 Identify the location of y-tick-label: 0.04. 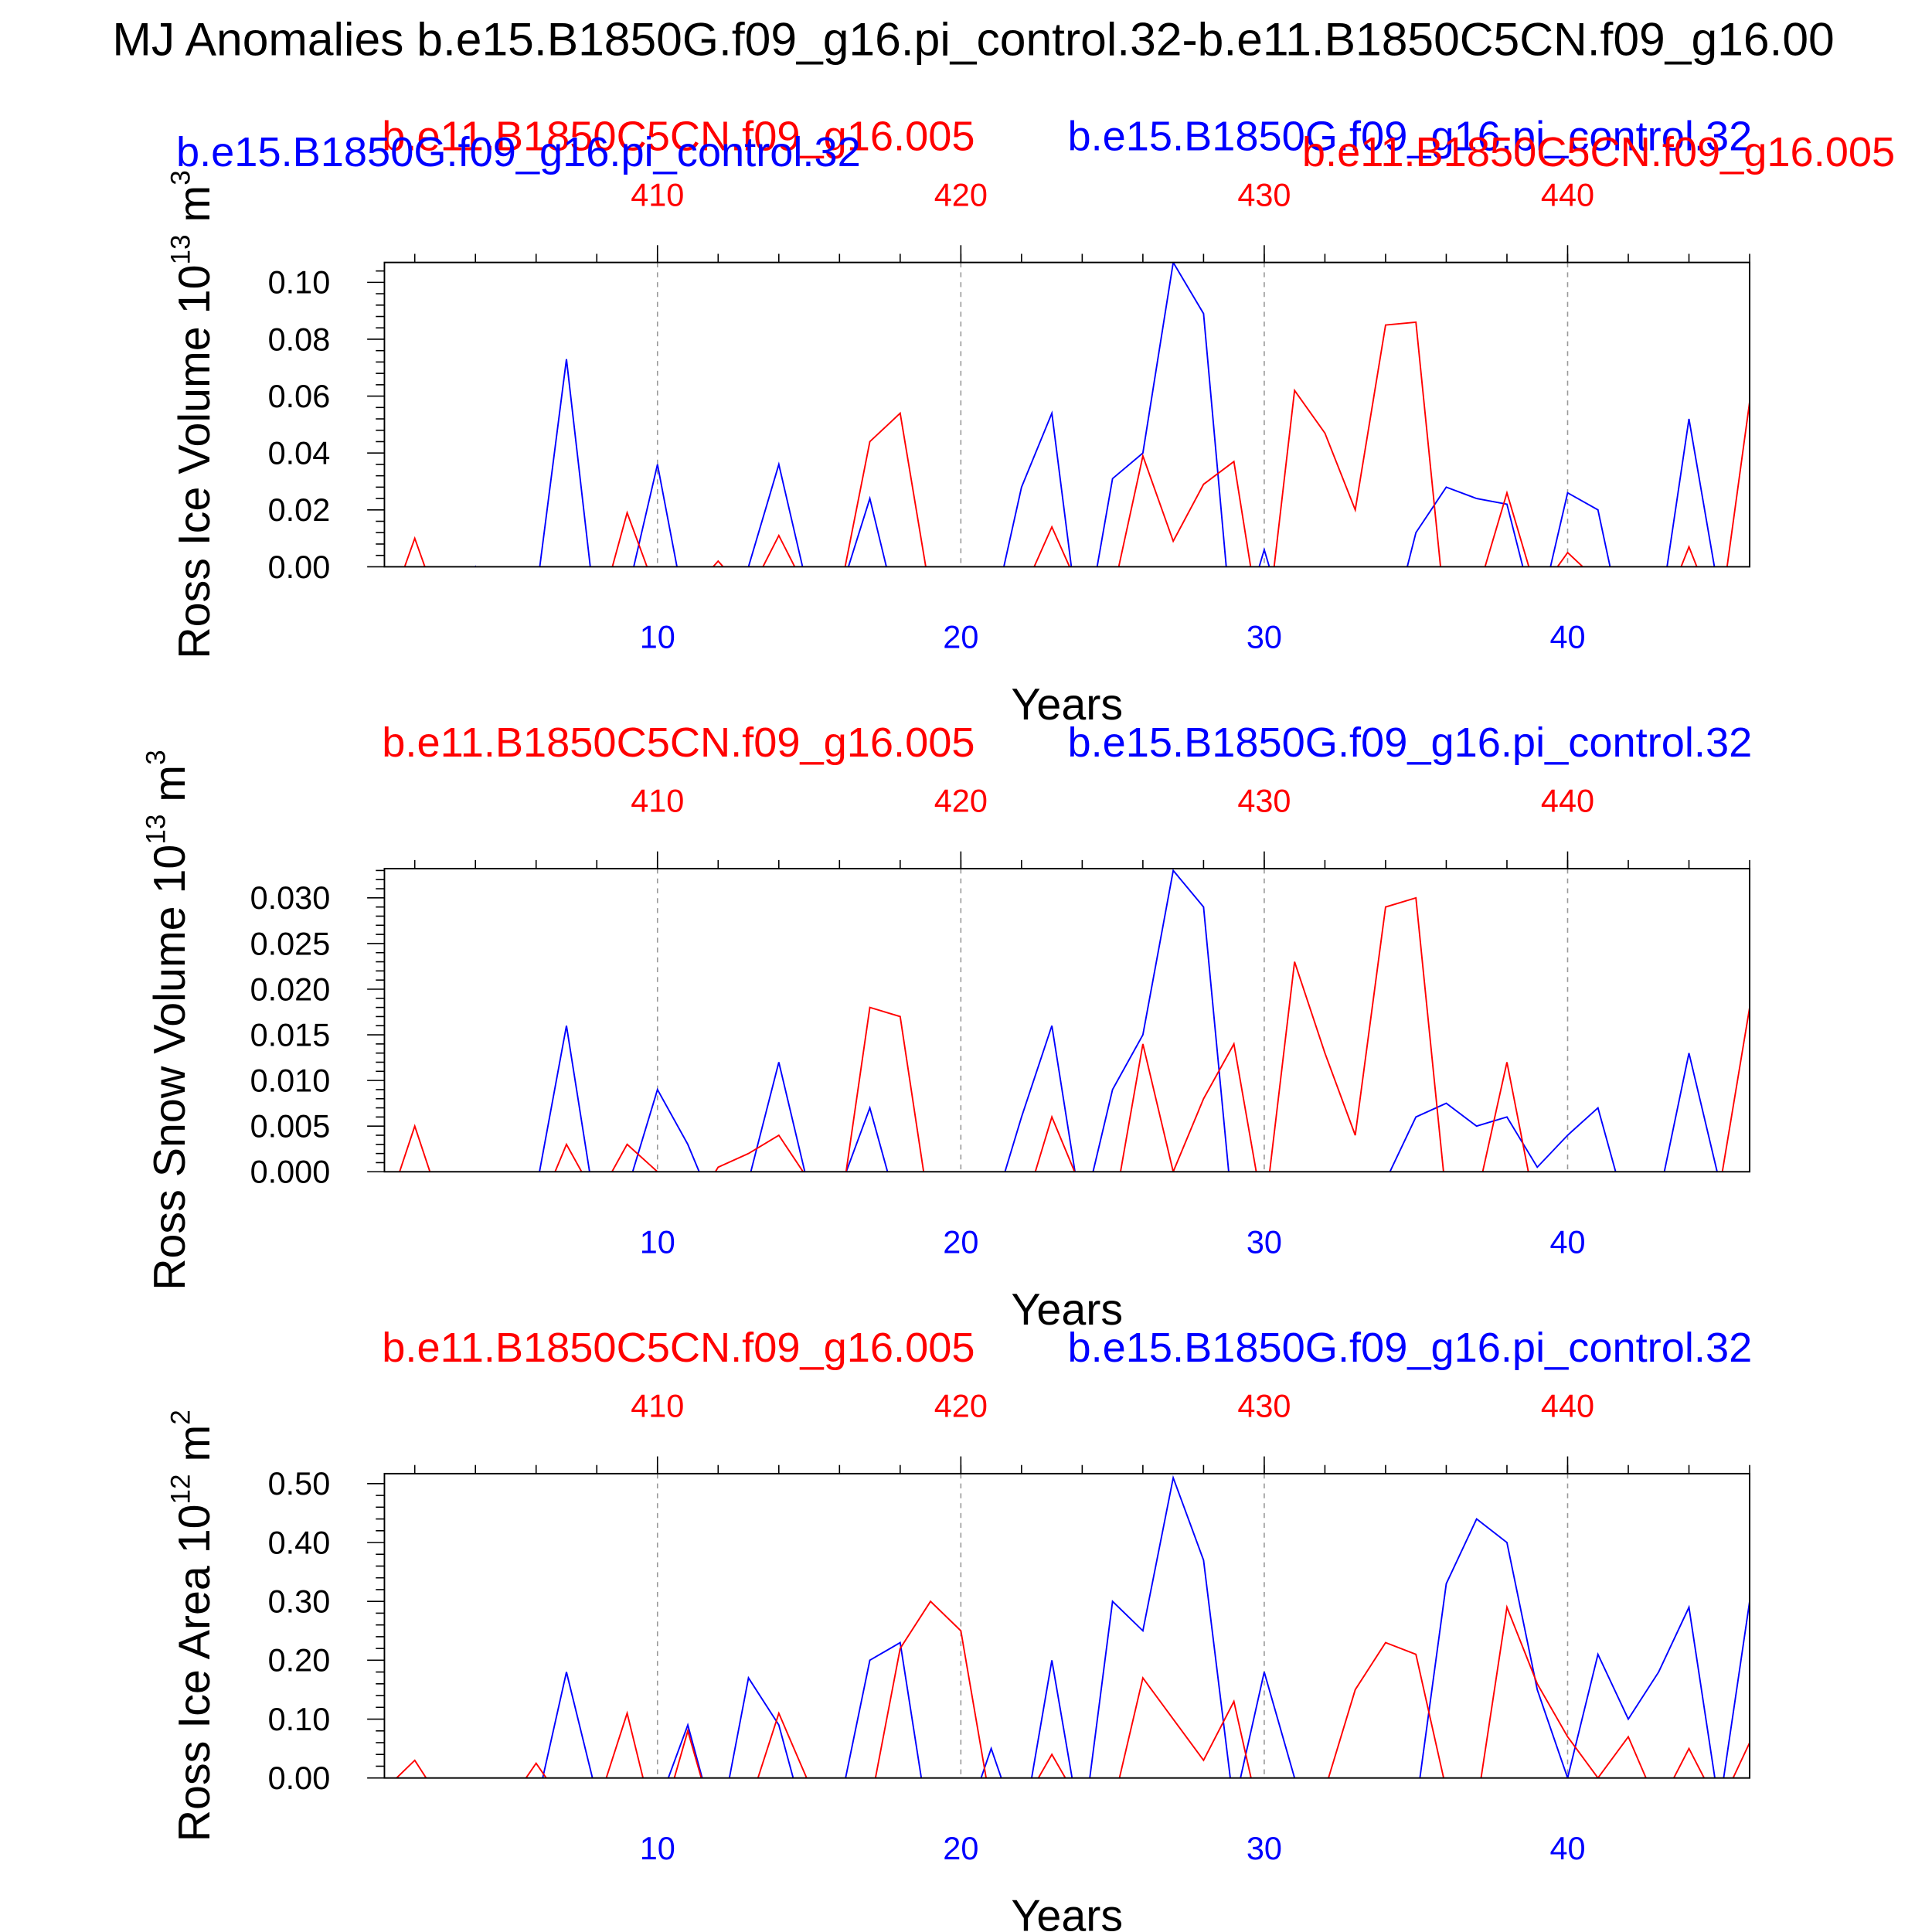
(300, 453).